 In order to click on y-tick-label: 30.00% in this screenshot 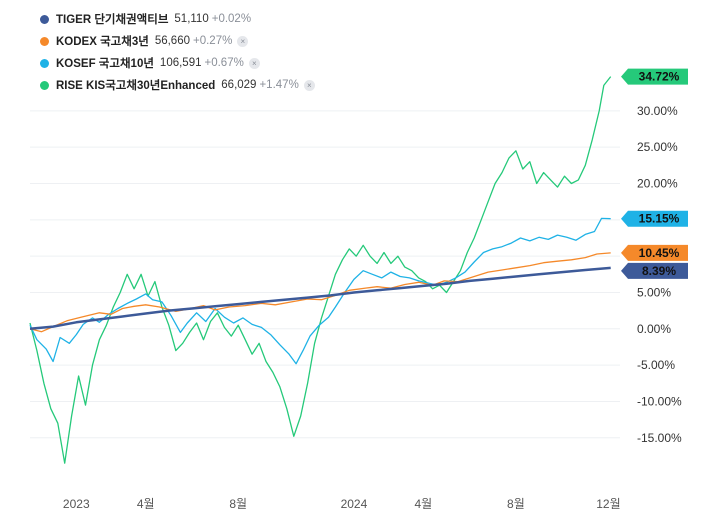, I will do `click(657, 111)`.